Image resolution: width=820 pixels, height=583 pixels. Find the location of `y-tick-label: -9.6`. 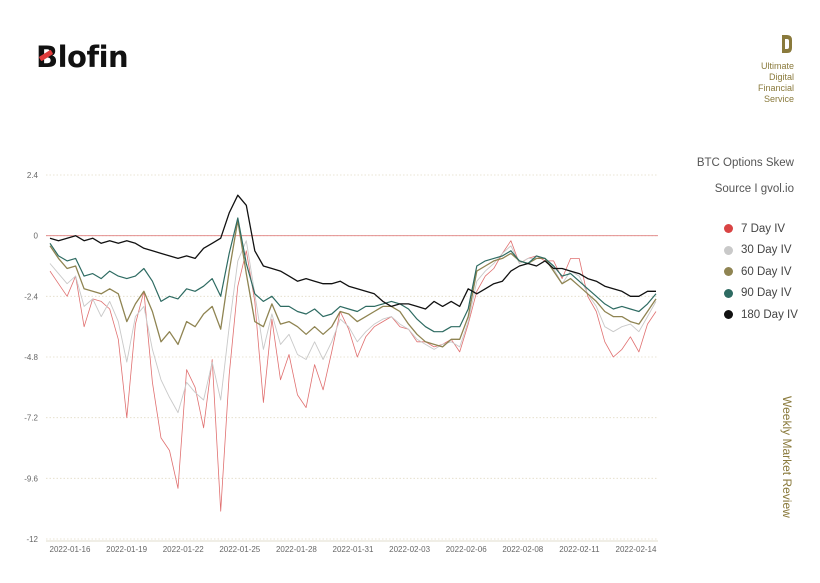

y-tick-label: -9.6 is located at coordinates (31, 478).